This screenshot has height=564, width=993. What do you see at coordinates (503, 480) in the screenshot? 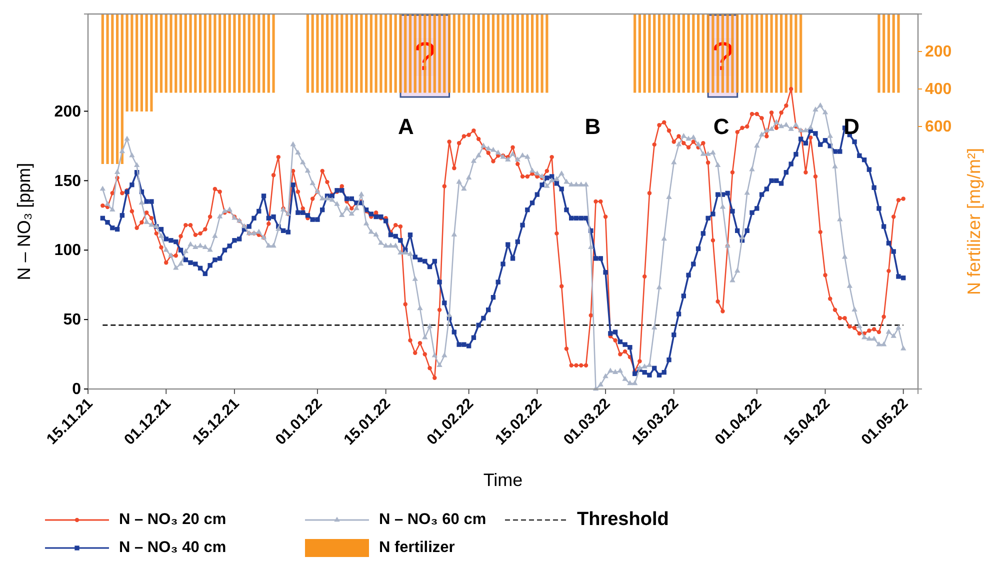
I see `x-axis-title: Time` at bounding box center [503, 480].